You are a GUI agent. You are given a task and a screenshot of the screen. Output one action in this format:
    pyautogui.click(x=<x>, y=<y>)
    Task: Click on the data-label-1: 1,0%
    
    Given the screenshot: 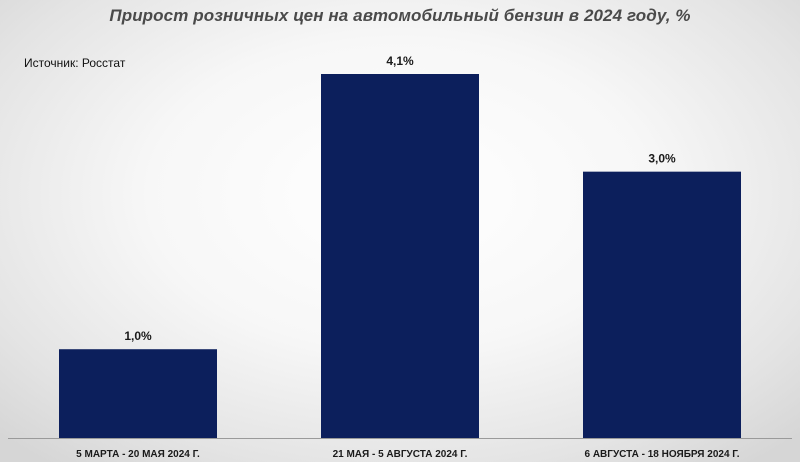 What is the action you would take?
    pyautogui.click(x=138, y=336)
    